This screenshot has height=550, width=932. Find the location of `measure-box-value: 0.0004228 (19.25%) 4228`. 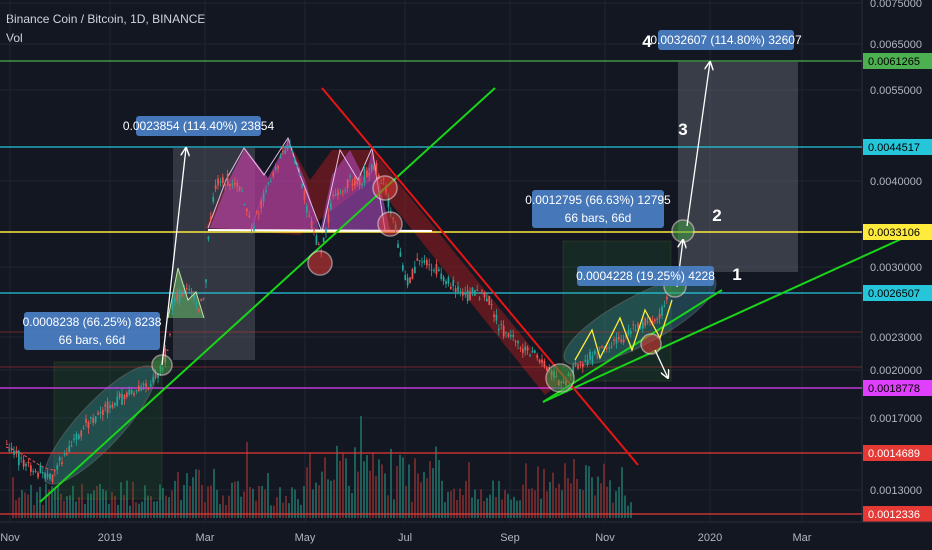

measure-box-value: 0.0004228 (19.25%) 4228 is located at coordinates (645, 276).